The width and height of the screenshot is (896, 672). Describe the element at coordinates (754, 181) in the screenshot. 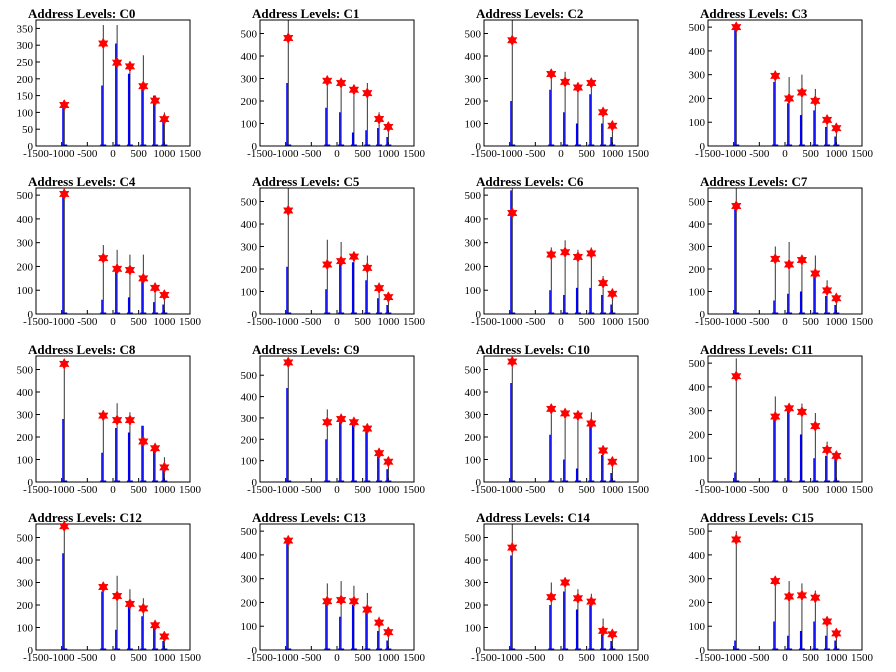

I see `panel-title: Address Levels: C7` at that location.